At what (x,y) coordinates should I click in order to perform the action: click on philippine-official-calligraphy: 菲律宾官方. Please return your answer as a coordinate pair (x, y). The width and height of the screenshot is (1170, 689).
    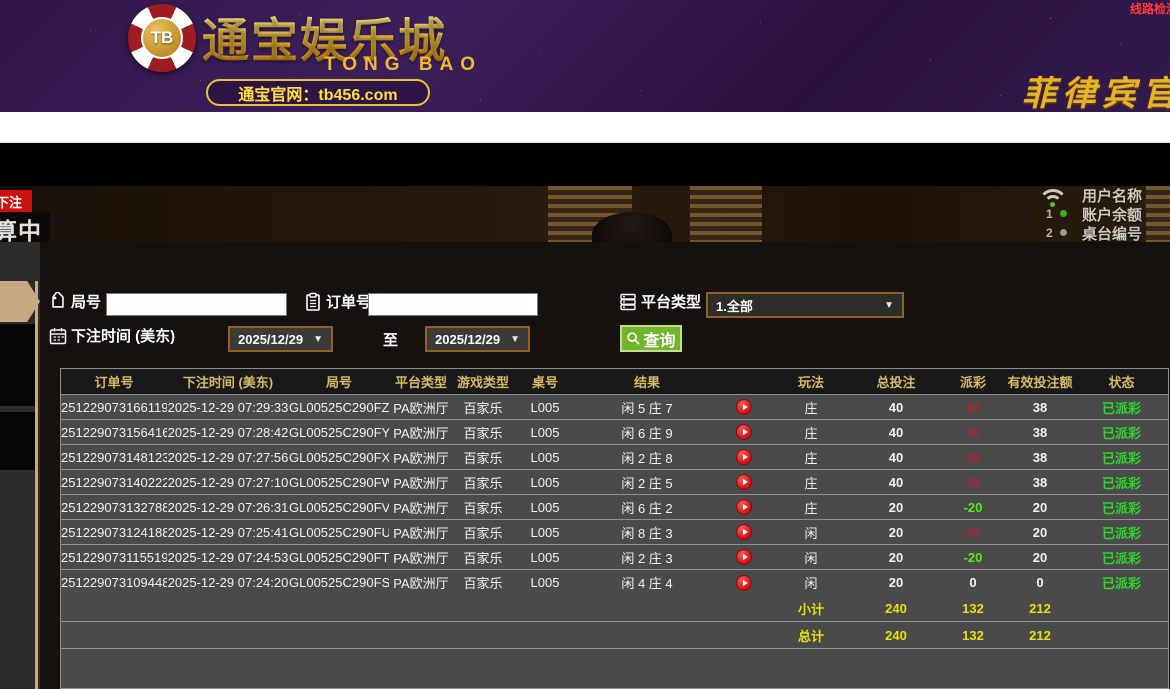
    Looking at the image, I should click on (1096, 94).